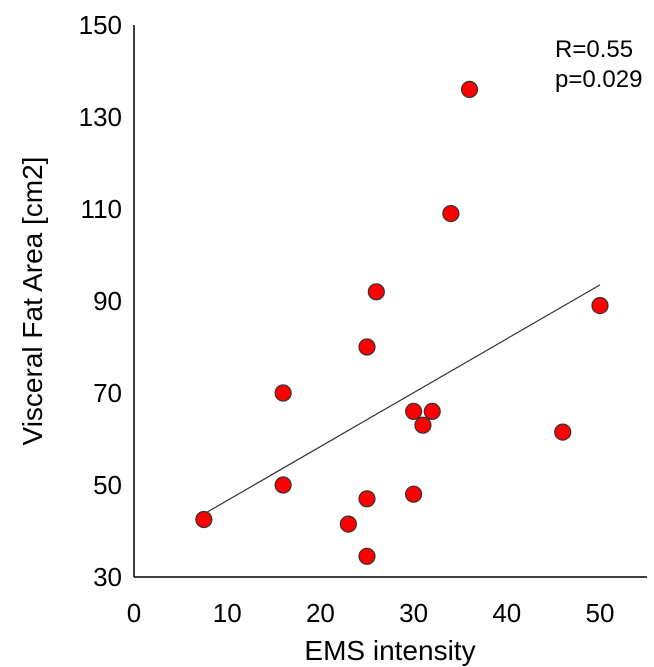  What do you see at coordinates (320, 613) in the screenshot?
I see `x-tick-label: 20` at bounding box center [320, 613].